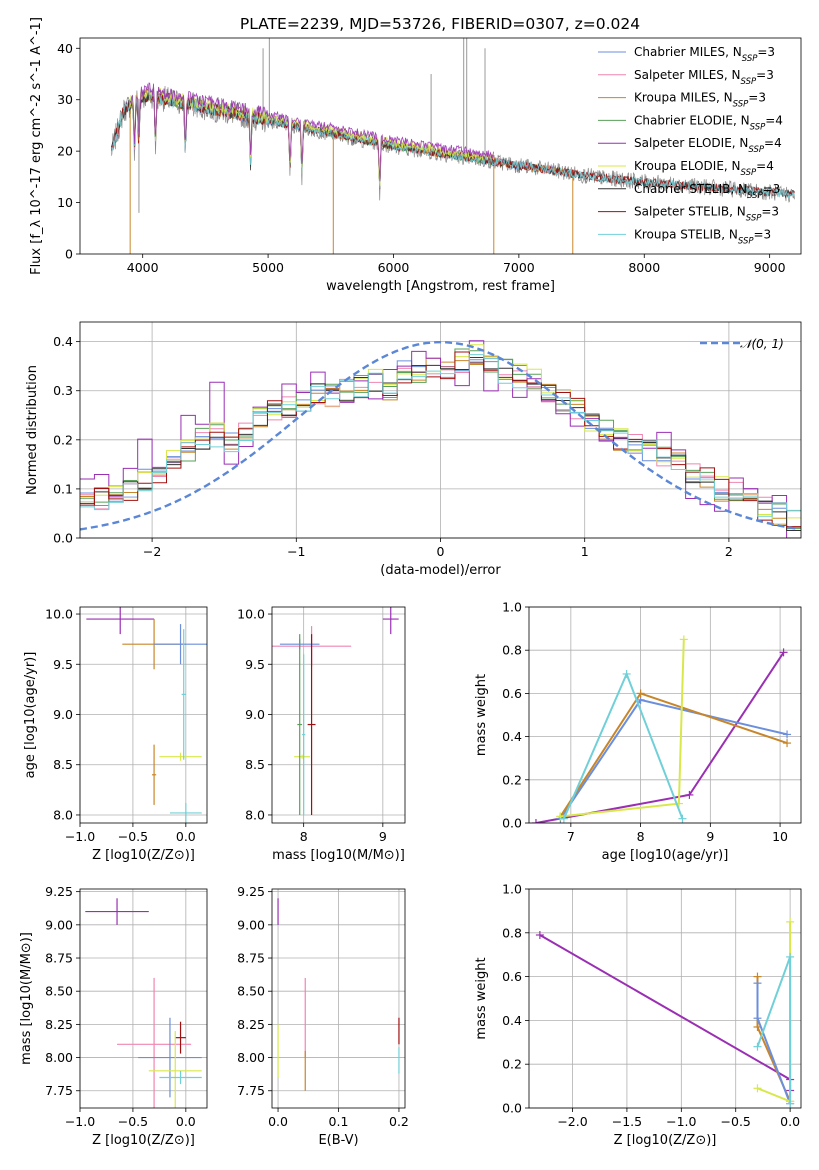 The image size is (819, 1170). Describe the element at coordinates (251, 991) in the screenshot. I see `y-tick-label: 8.50` at that location.